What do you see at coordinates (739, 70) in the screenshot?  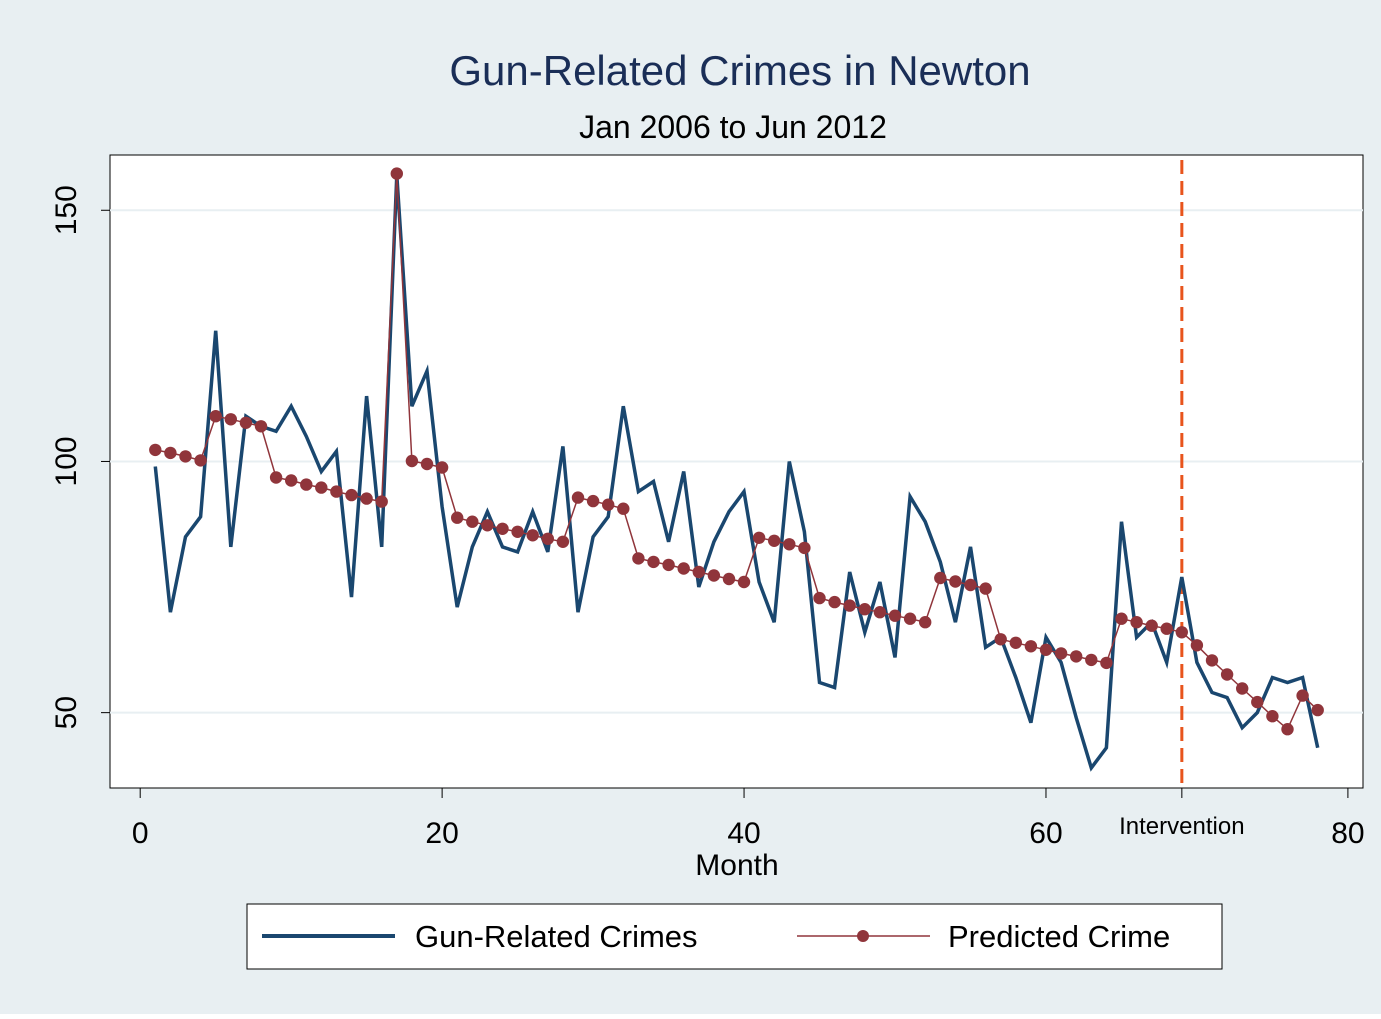 I see `chart-title: Gun-Related Crimes in Newton` at bounding box center [739, 70].